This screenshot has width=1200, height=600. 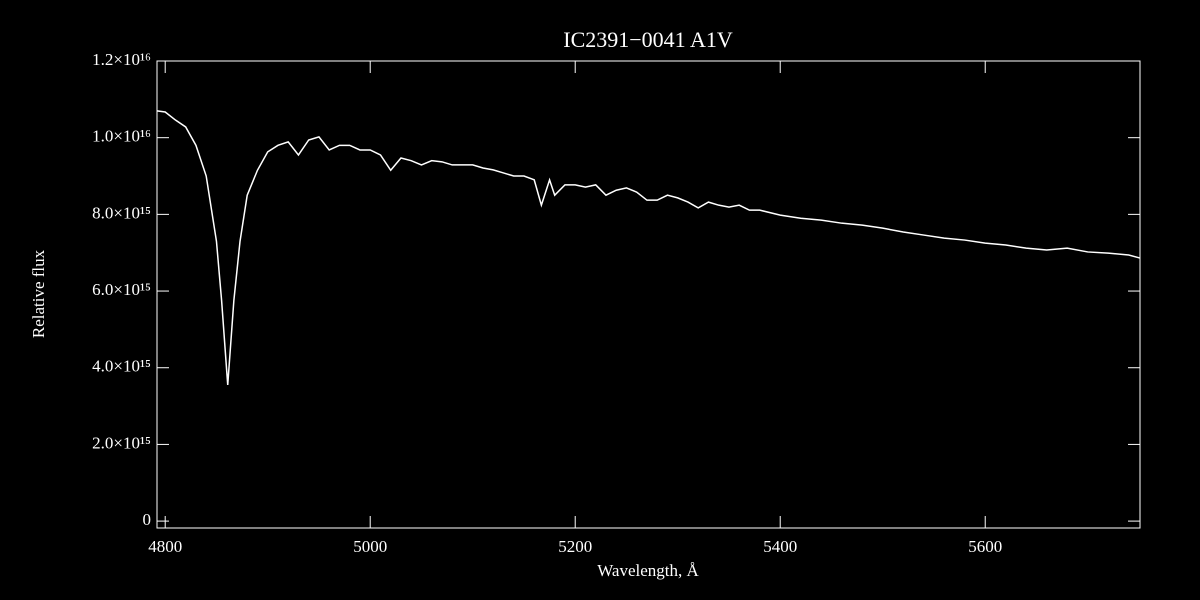 I want to click on x-tick-label: 5200, so click(x=575, y=546).